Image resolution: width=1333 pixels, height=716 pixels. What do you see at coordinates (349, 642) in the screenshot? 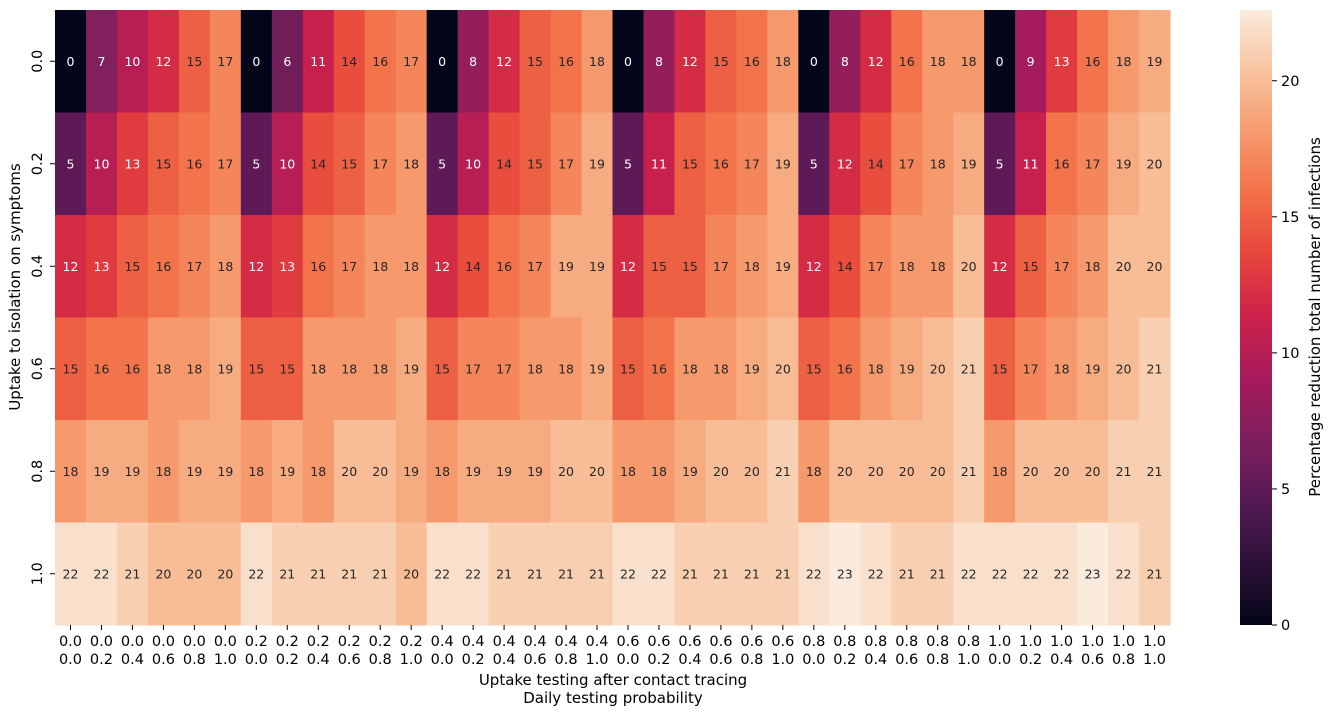
I see `x-tick-label-top: 0.2` at bounding box center [349, 642].